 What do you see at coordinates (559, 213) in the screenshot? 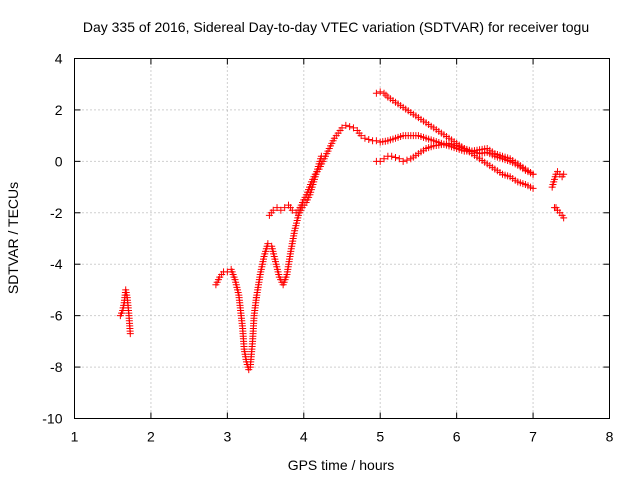
I see `series-track-h` at bounding box center [559, 213].